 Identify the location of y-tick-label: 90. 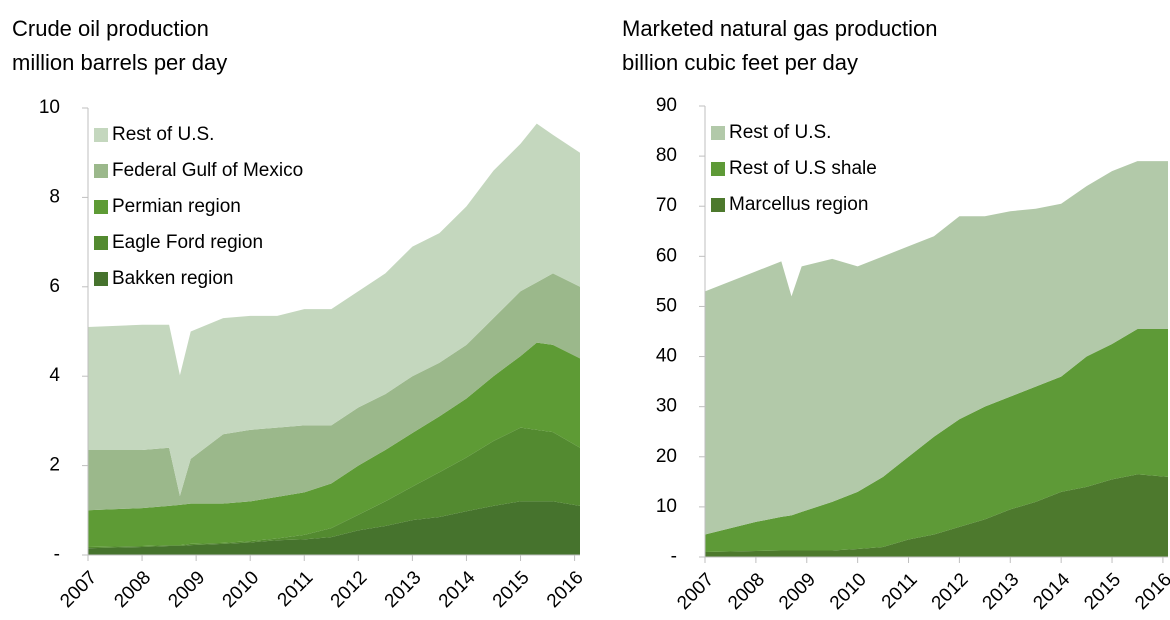
(666, 105).